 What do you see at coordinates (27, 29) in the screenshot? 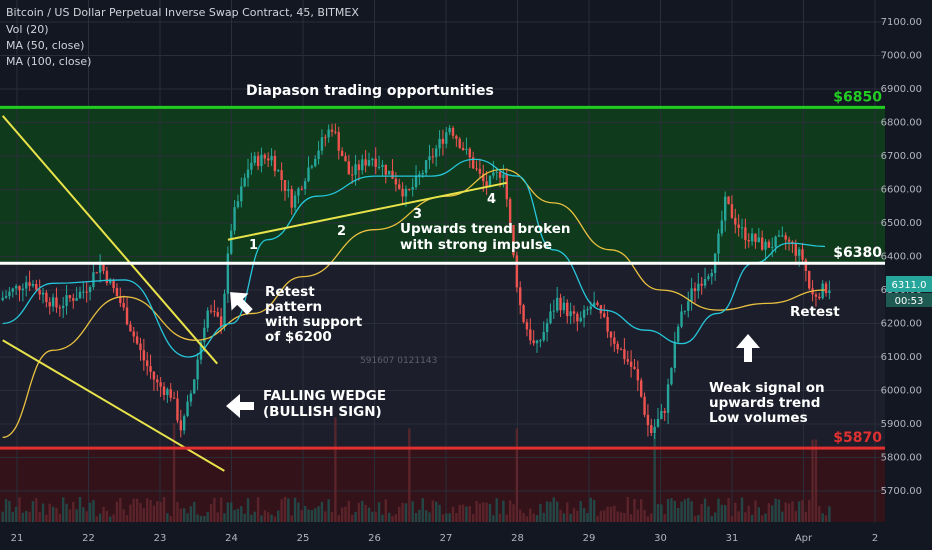
I see `indicator-vol: Vol (20)` at bounding box center [27, 29].